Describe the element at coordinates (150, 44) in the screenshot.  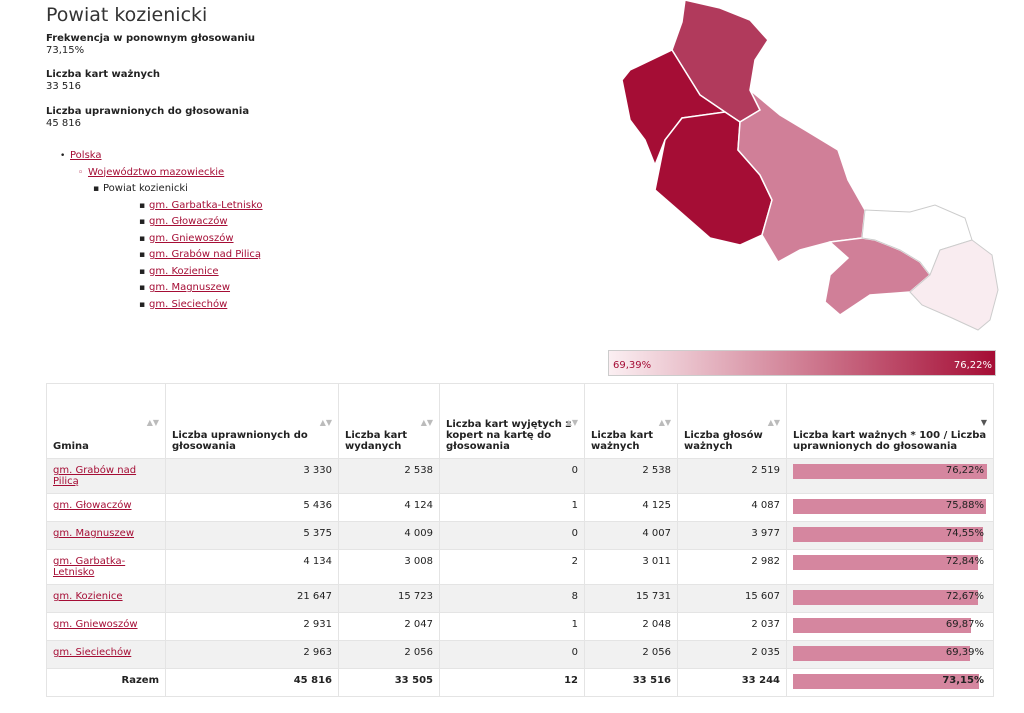
I see `stat-turnout: Frekwencja w ponownym głosowaniu 73,15%` at that location.